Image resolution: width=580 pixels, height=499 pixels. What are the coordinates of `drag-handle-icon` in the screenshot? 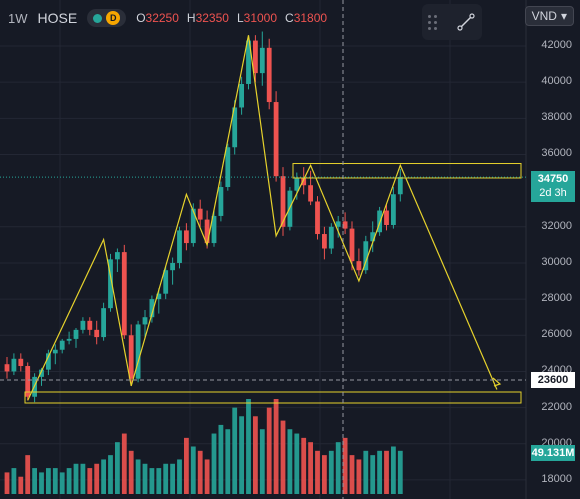 It's located at (435, 22).